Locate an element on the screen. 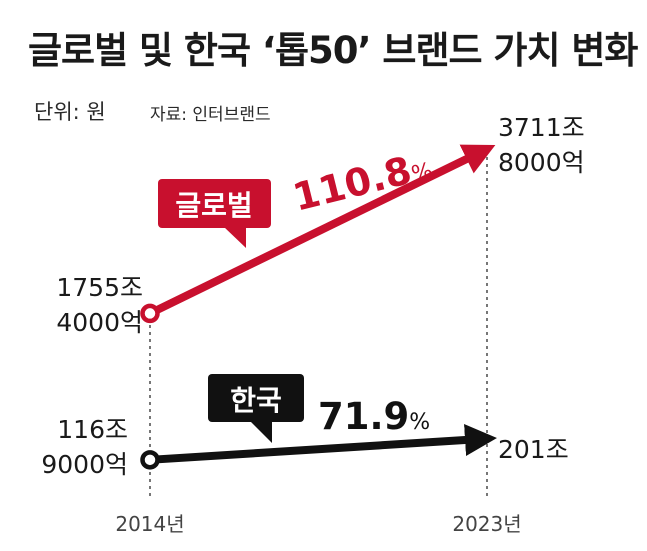  korea-change-unit: % is located at coordinates (419, 422).